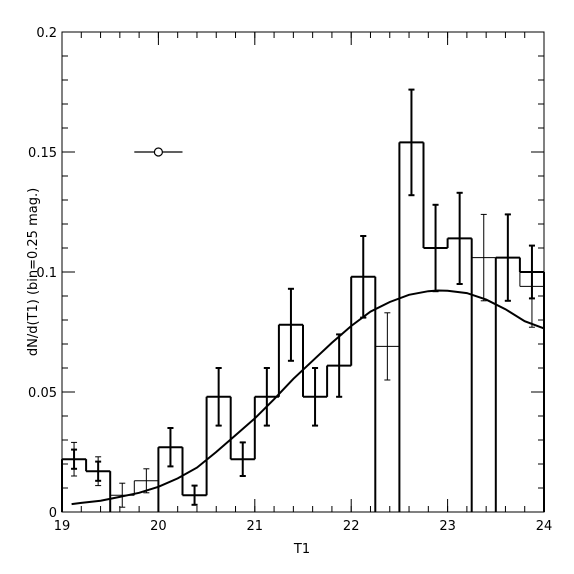 This screenshot has height=574, width=574. What do you see at coordinates (301, 549) in the screenshot?
I see `x-axis-label: T1` at bounding box center [301, 549].